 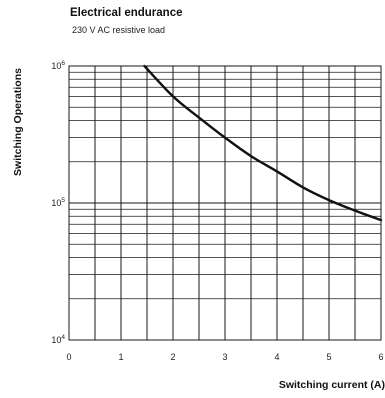 What do you see at coordinates (58, 339) in the screenshot?
I see `y-tick-label: 10⁴` at bounding box center [58, 339].